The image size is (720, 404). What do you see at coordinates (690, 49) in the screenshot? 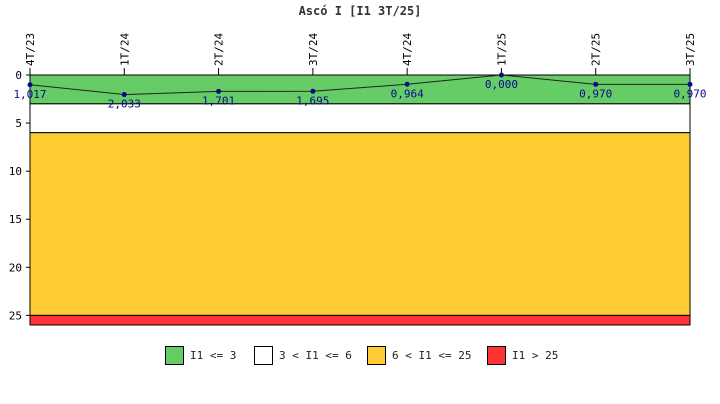
I see `x-tick-label: 3T/25` at bounding box center [690, 49].